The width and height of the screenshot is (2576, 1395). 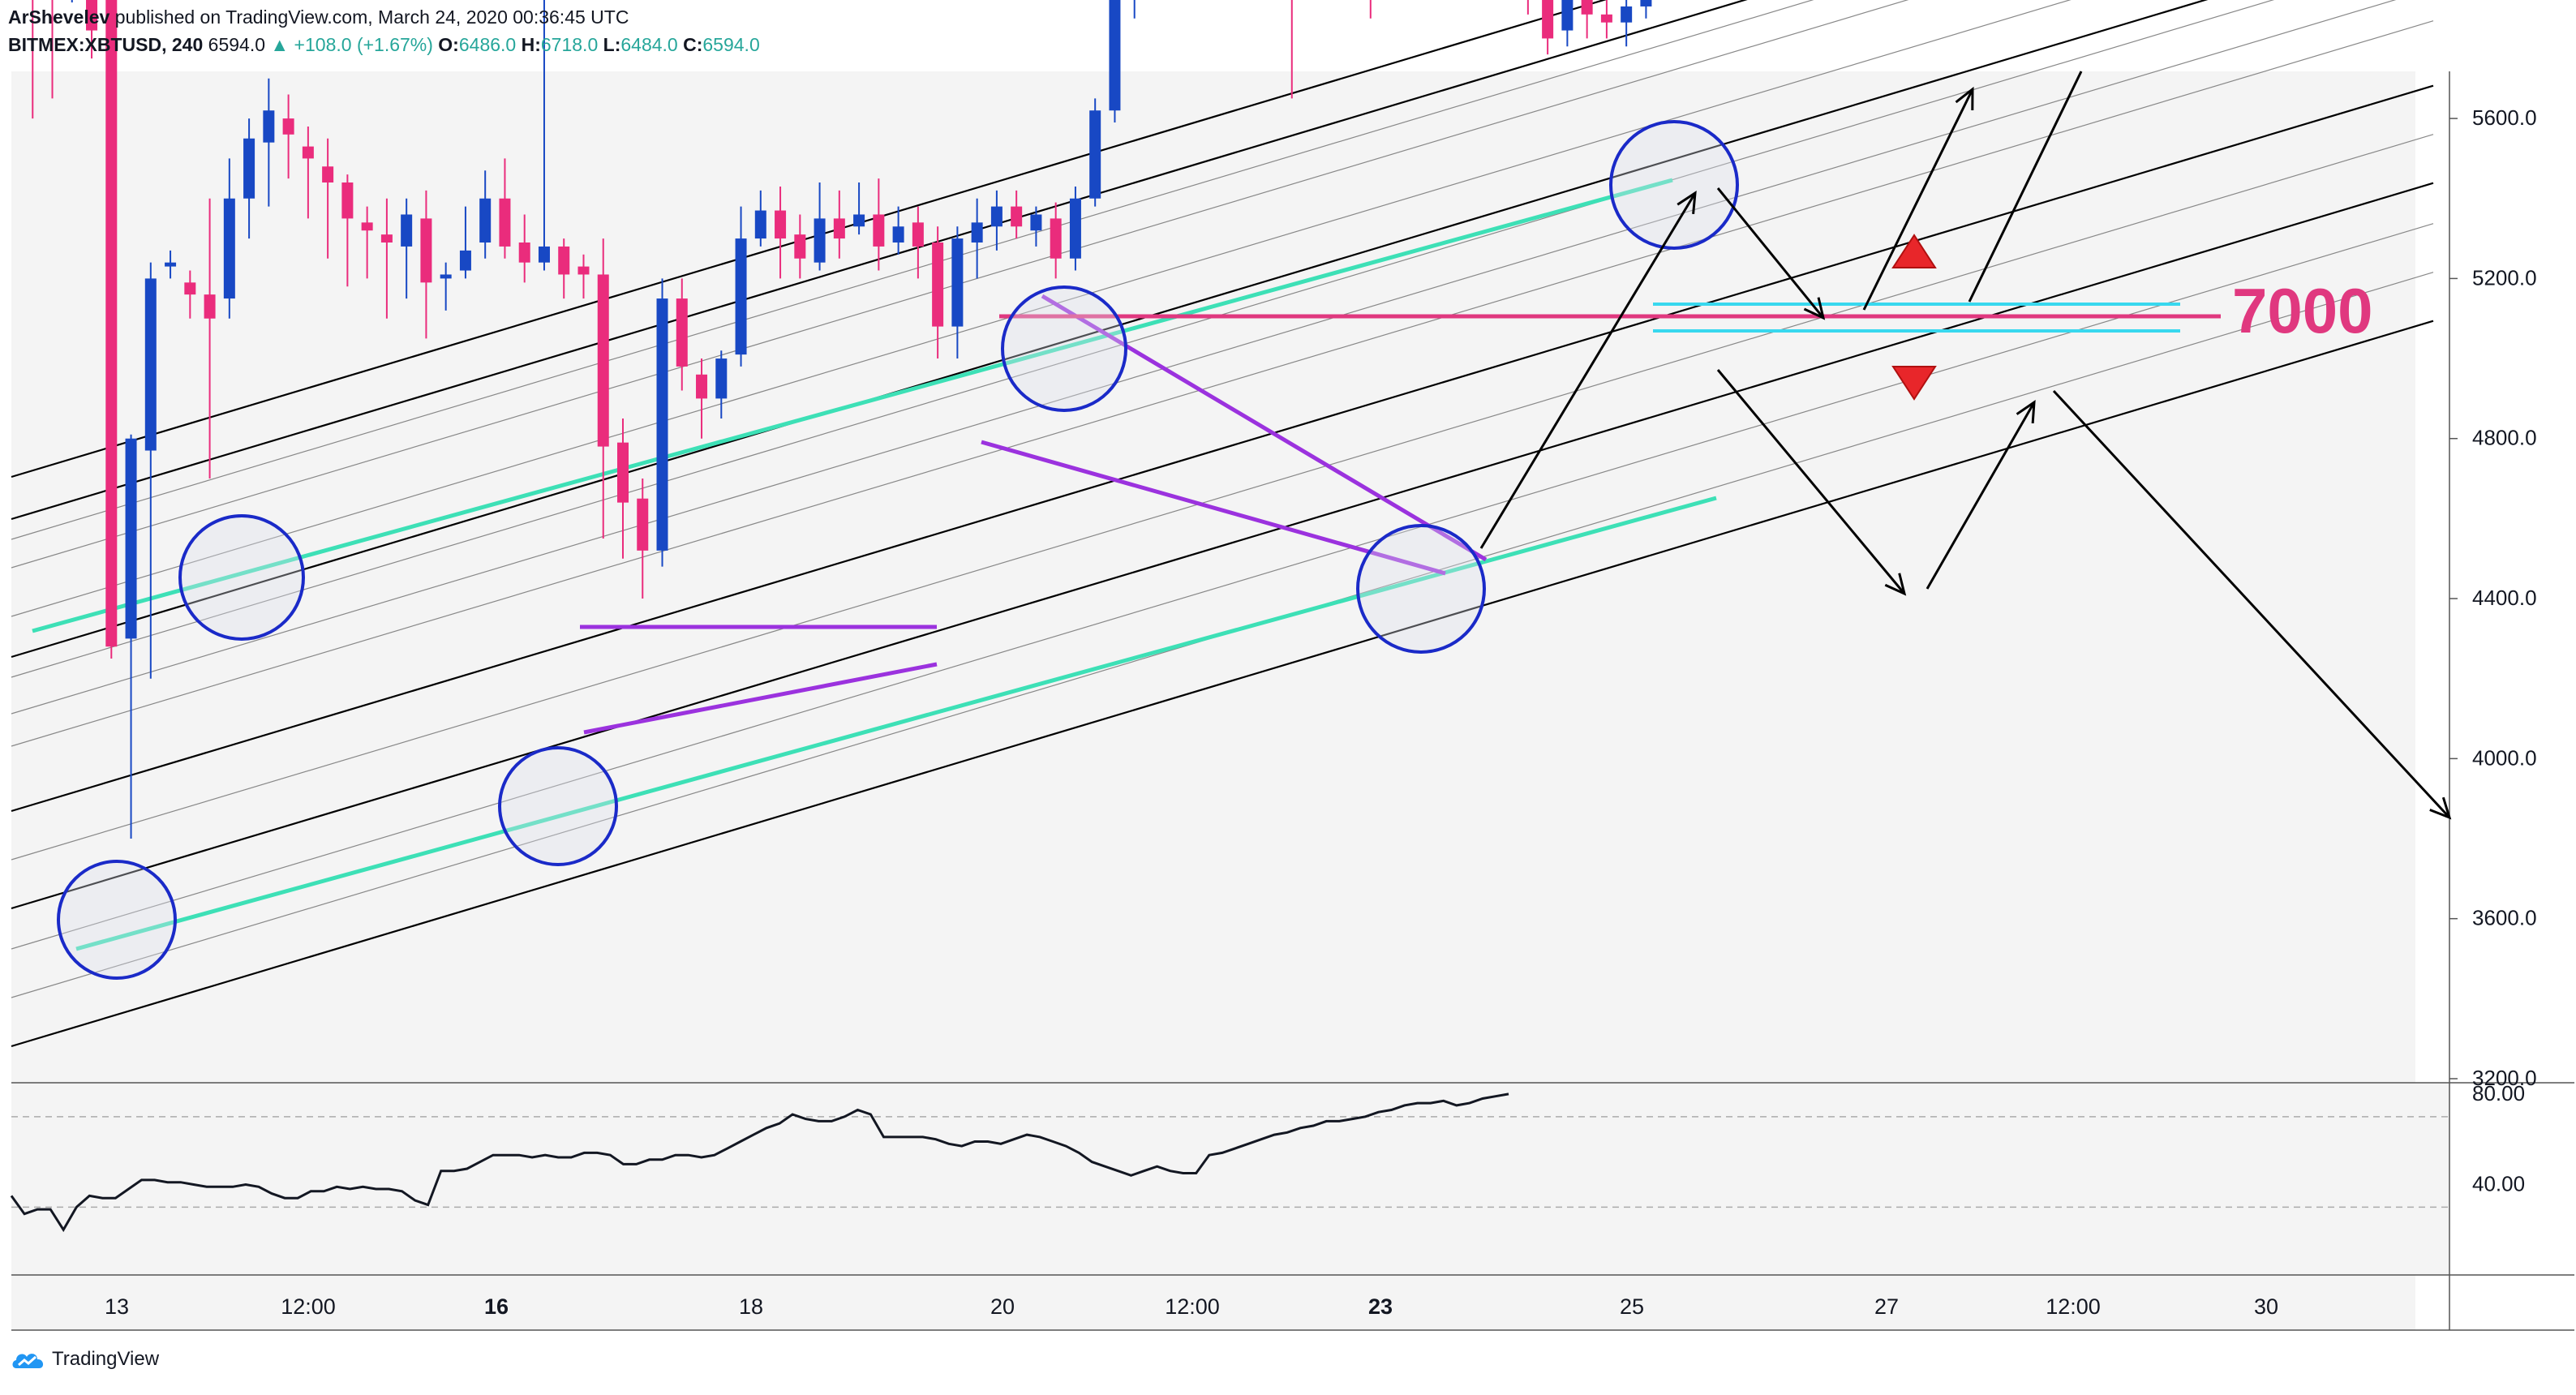 I want to click on brand-name: TradingView, so click(x=106, y=1359).